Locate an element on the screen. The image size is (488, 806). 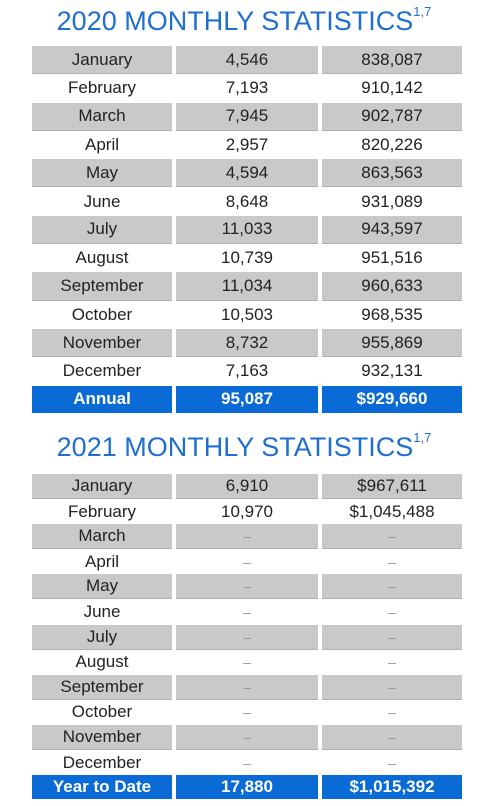
table-cell: 4,594 is located at coordinates (247, 173).